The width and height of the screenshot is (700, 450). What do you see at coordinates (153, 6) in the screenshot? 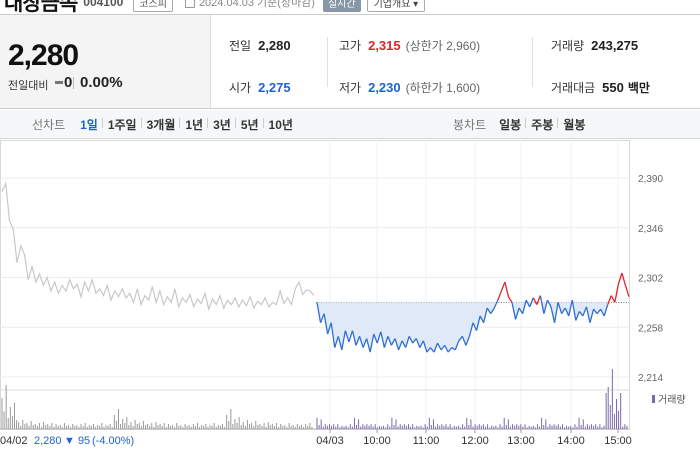
I see `market-badge: 코스피` at bounding box center [153, 6].